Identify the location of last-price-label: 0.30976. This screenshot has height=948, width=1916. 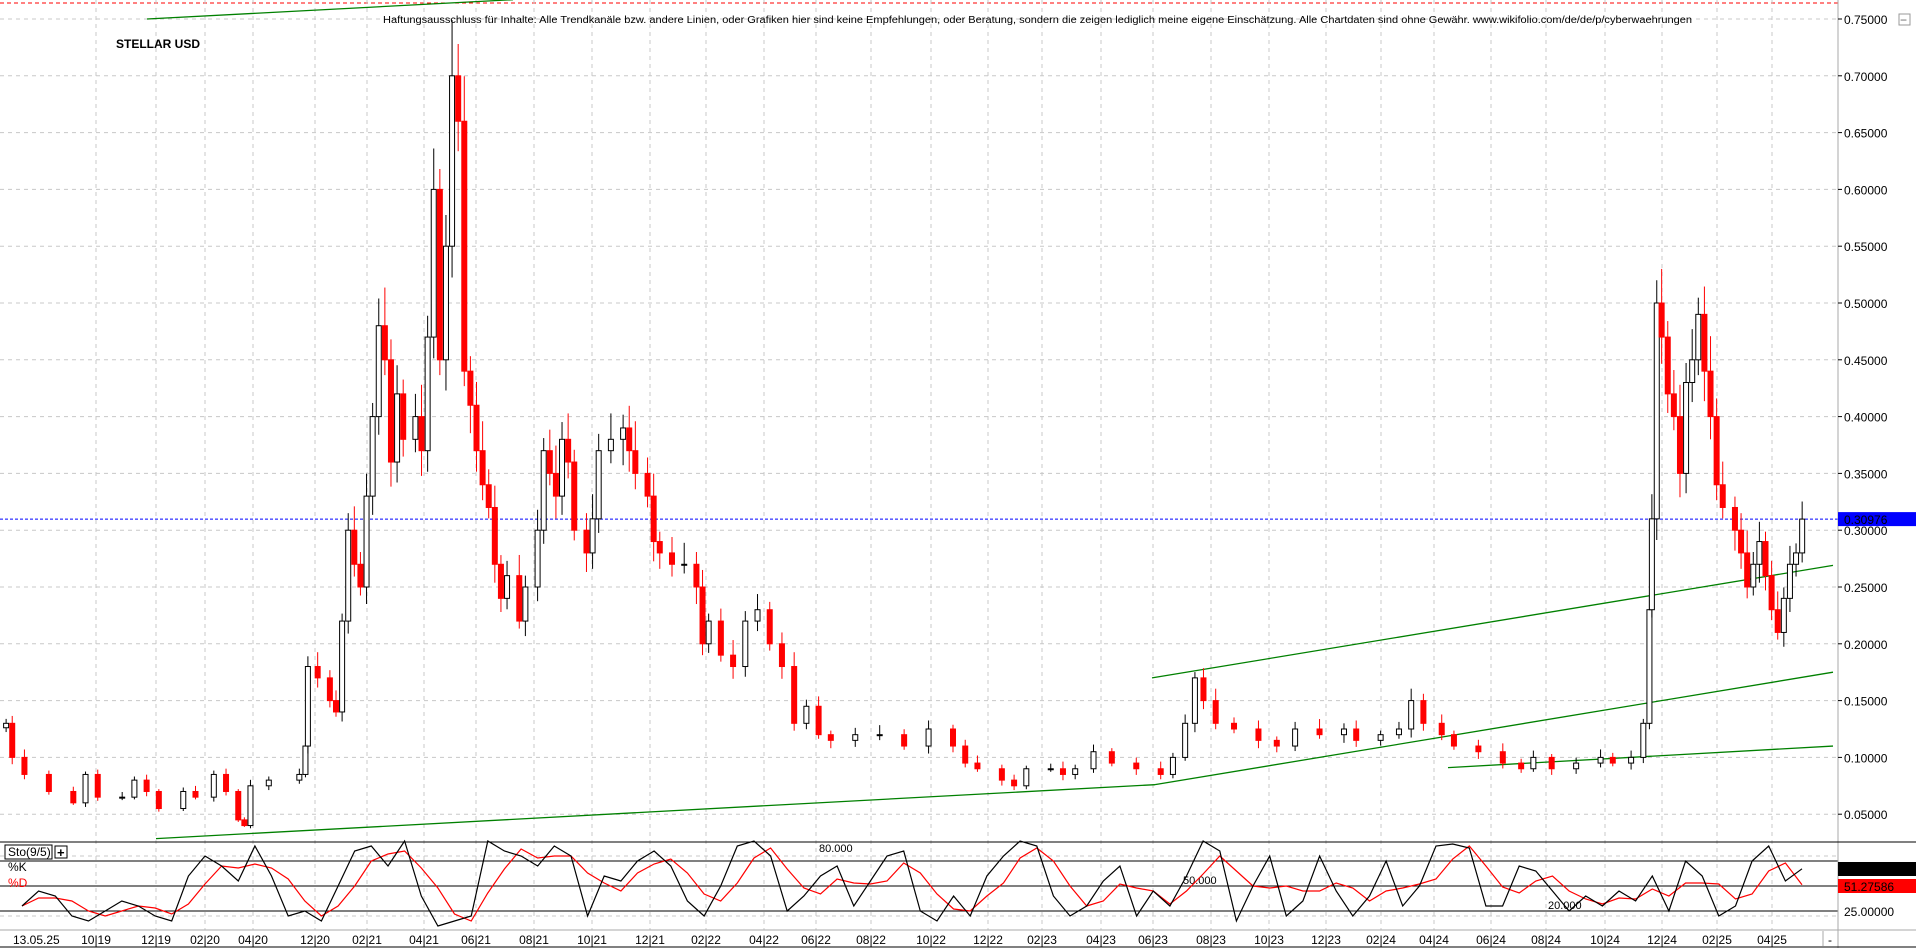
(1866, 520).